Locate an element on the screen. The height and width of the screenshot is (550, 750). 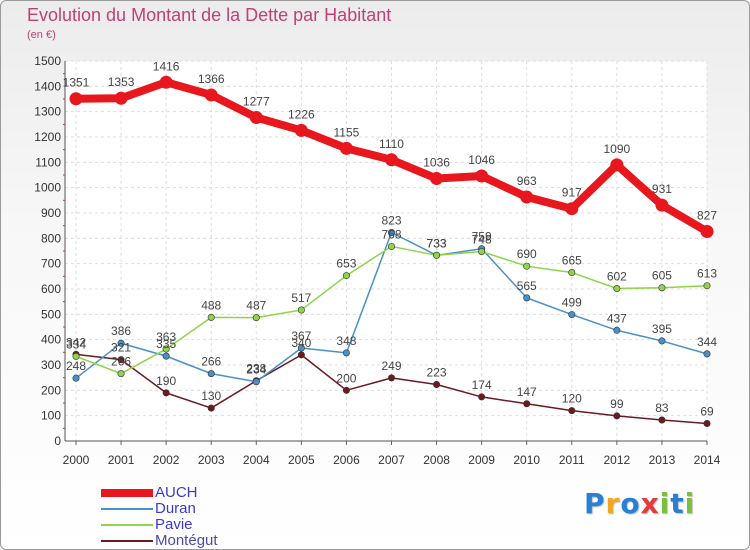
y-tick-label: 1400 is located at coordinates (47, 86).